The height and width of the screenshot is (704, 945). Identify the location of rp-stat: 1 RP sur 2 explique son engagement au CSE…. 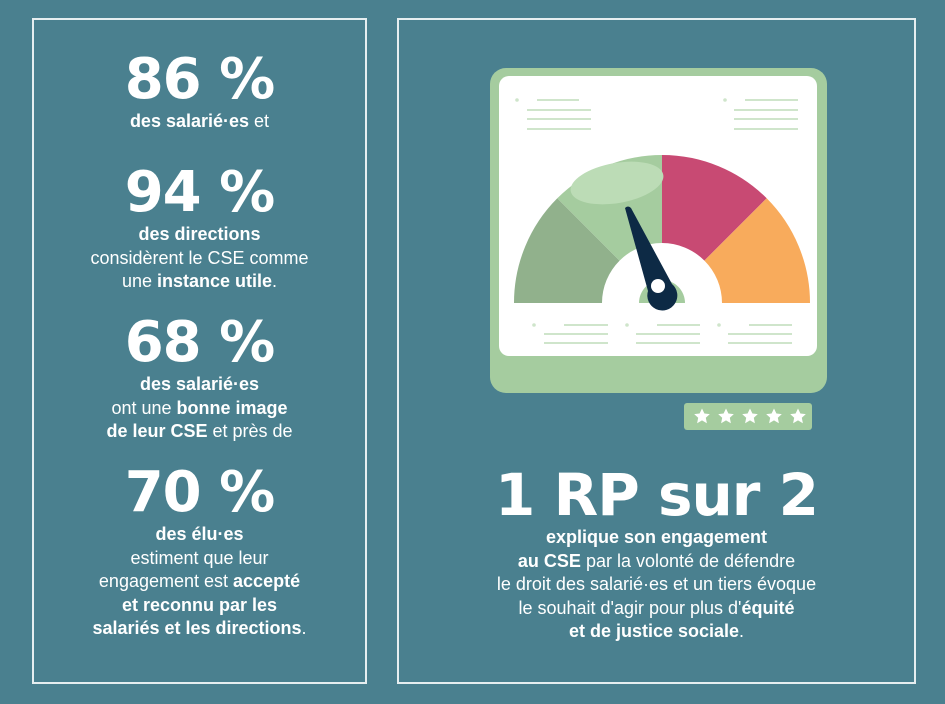
(656, 554).